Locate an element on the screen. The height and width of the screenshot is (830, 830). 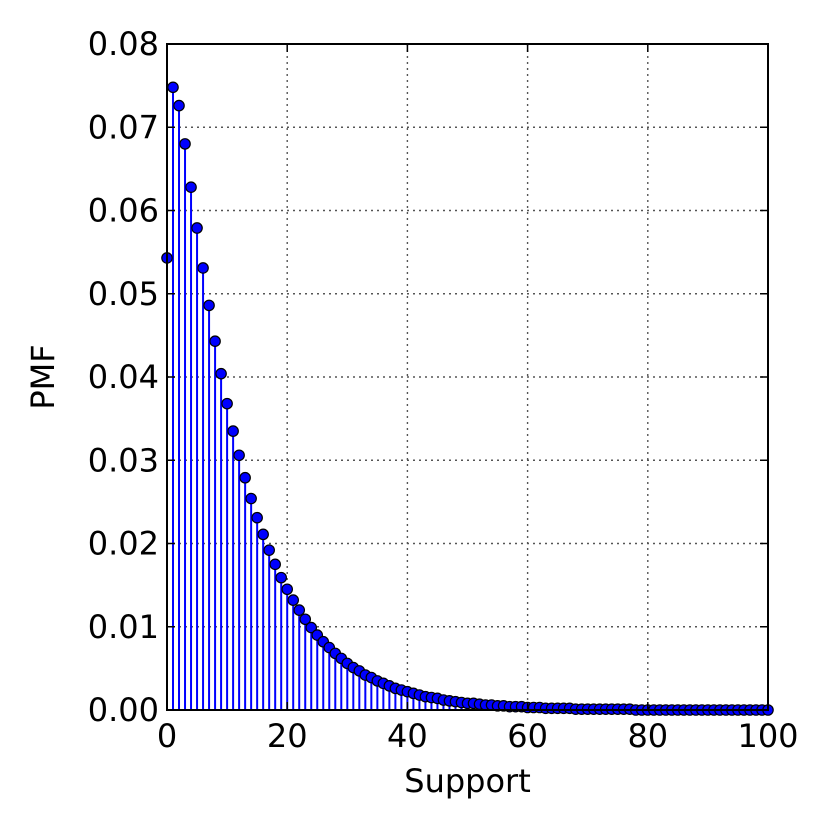
y-tick-label: 0.07 is located at coordinates (123, 127).